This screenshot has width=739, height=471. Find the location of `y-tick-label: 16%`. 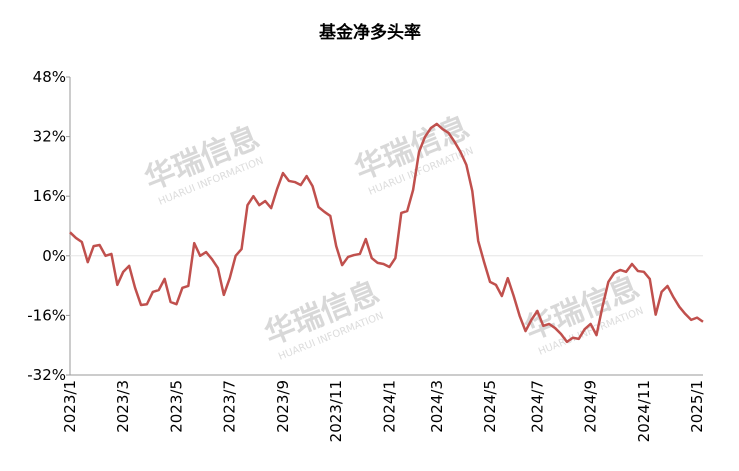

y-tick-label: 16% is located at coordinates (49, 196).